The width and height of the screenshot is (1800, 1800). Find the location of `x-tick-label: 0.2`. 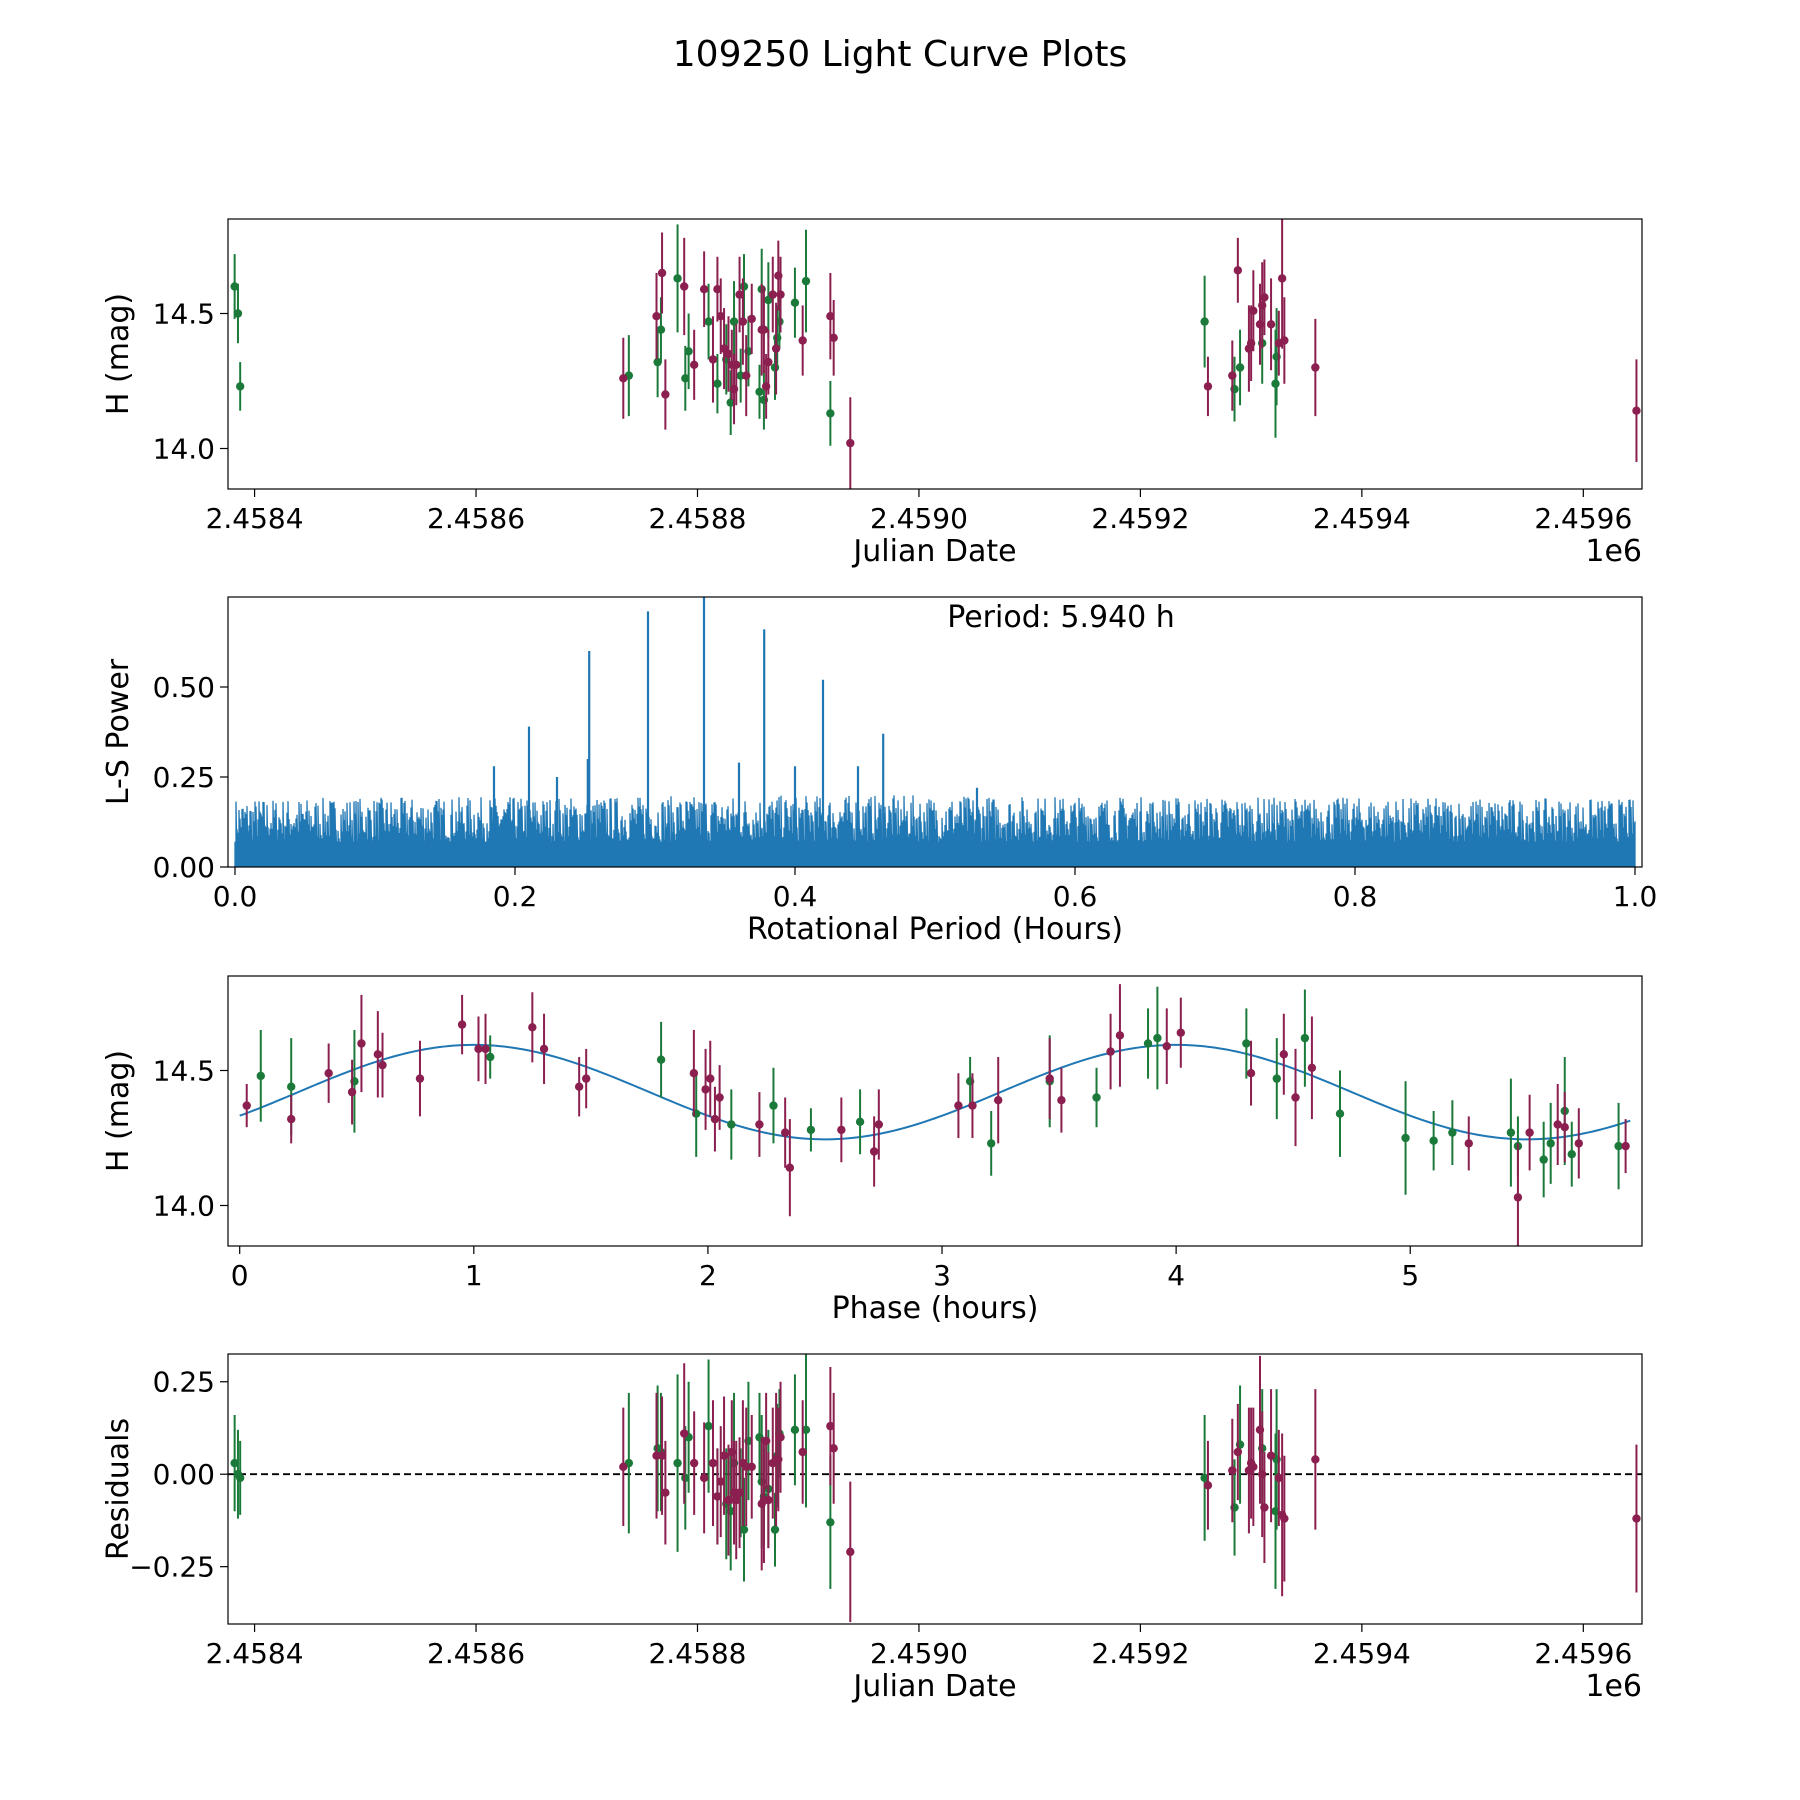

x-tick-label: 0.2 is located at coordinates (515, 896).